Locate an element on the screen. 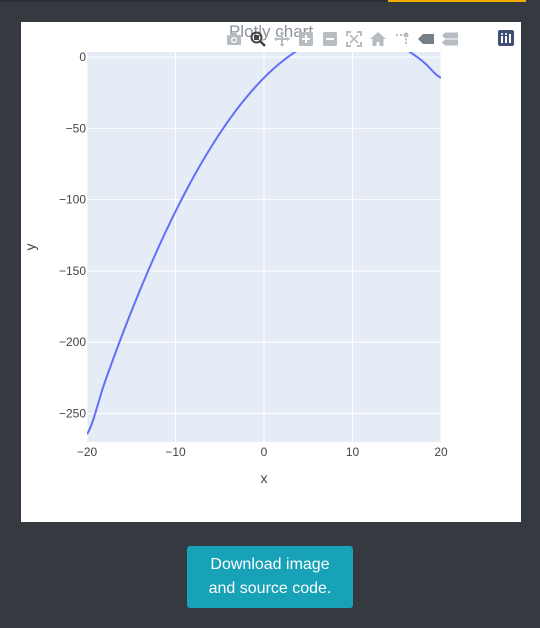  zoom-in-icon is located at coordinates (306, 39).